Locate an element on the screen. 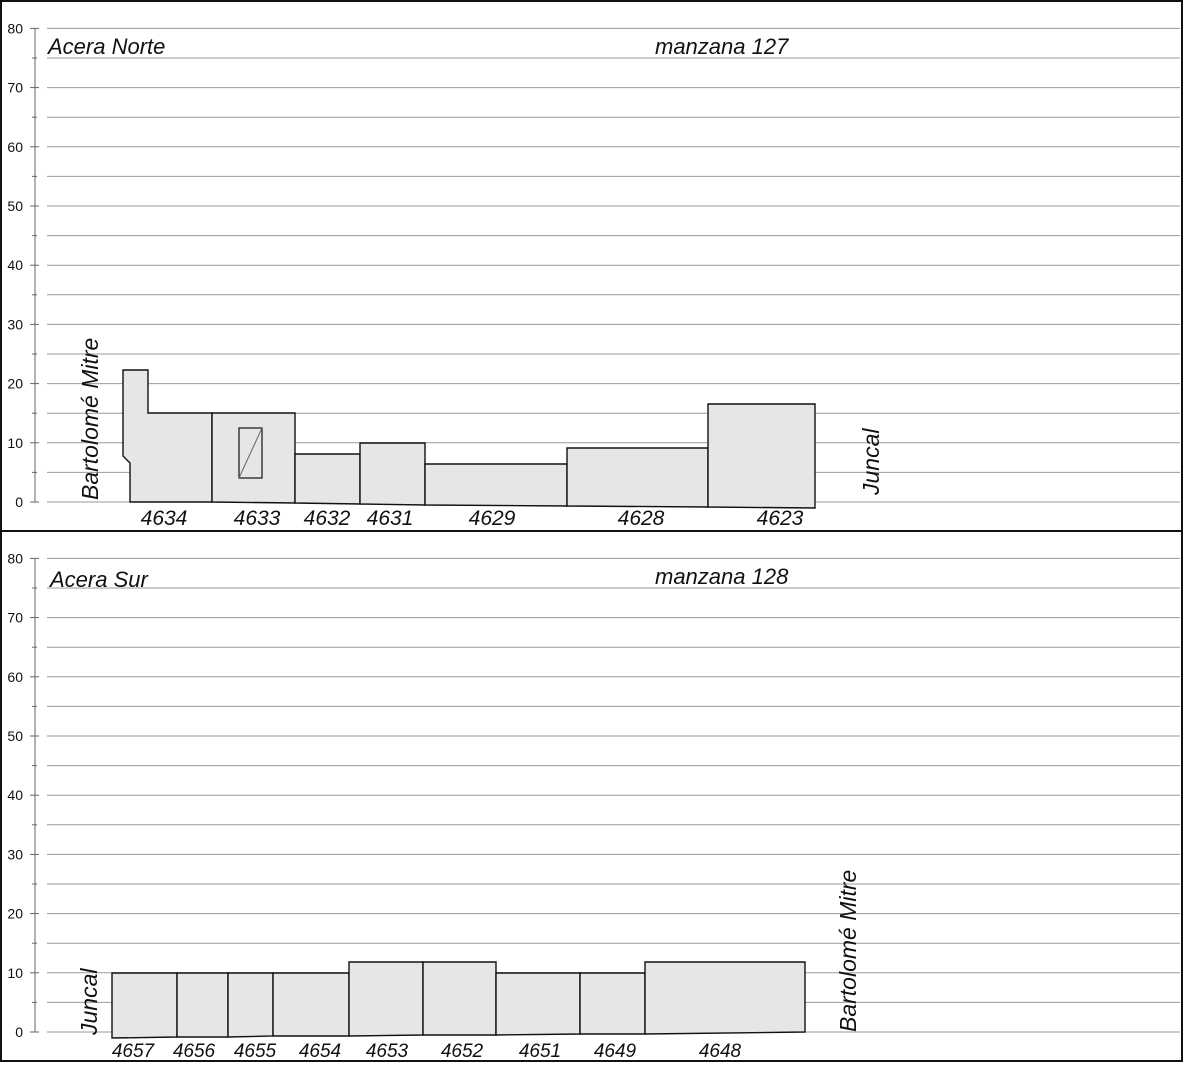 This screenshot has width=1184, height=1068. south-block-label: manzana 128 is located at coordinates (722, 576).